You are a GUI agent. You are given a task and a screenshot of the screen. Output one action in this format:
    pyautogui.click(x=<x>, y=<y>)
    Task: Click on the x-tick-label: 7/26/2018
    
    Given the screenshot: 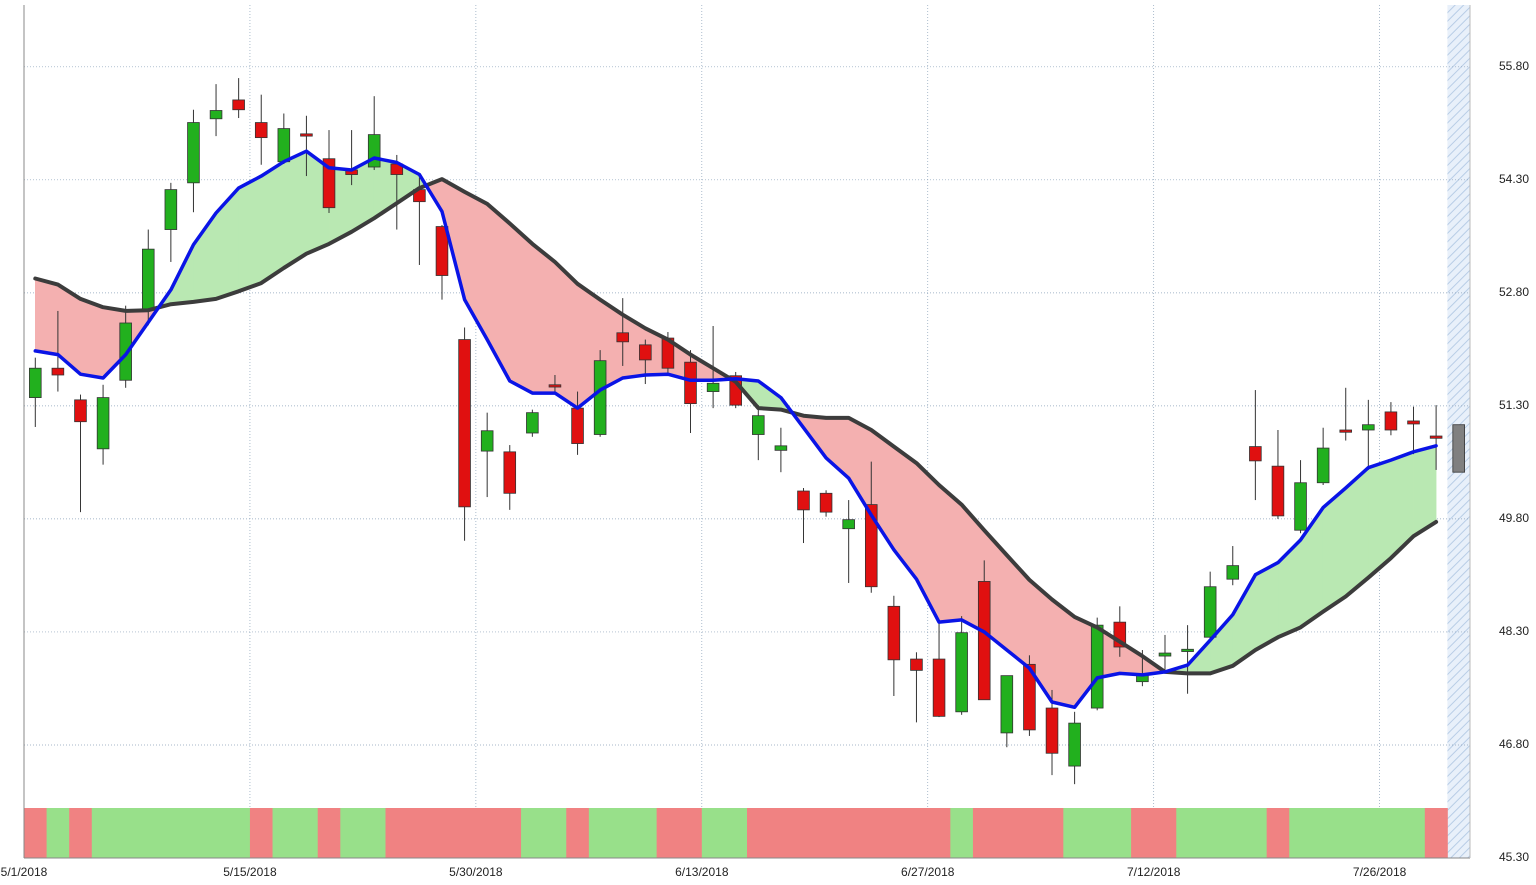 What is the action you would take?
    pyautogui.click(x=1380, y=872)
    